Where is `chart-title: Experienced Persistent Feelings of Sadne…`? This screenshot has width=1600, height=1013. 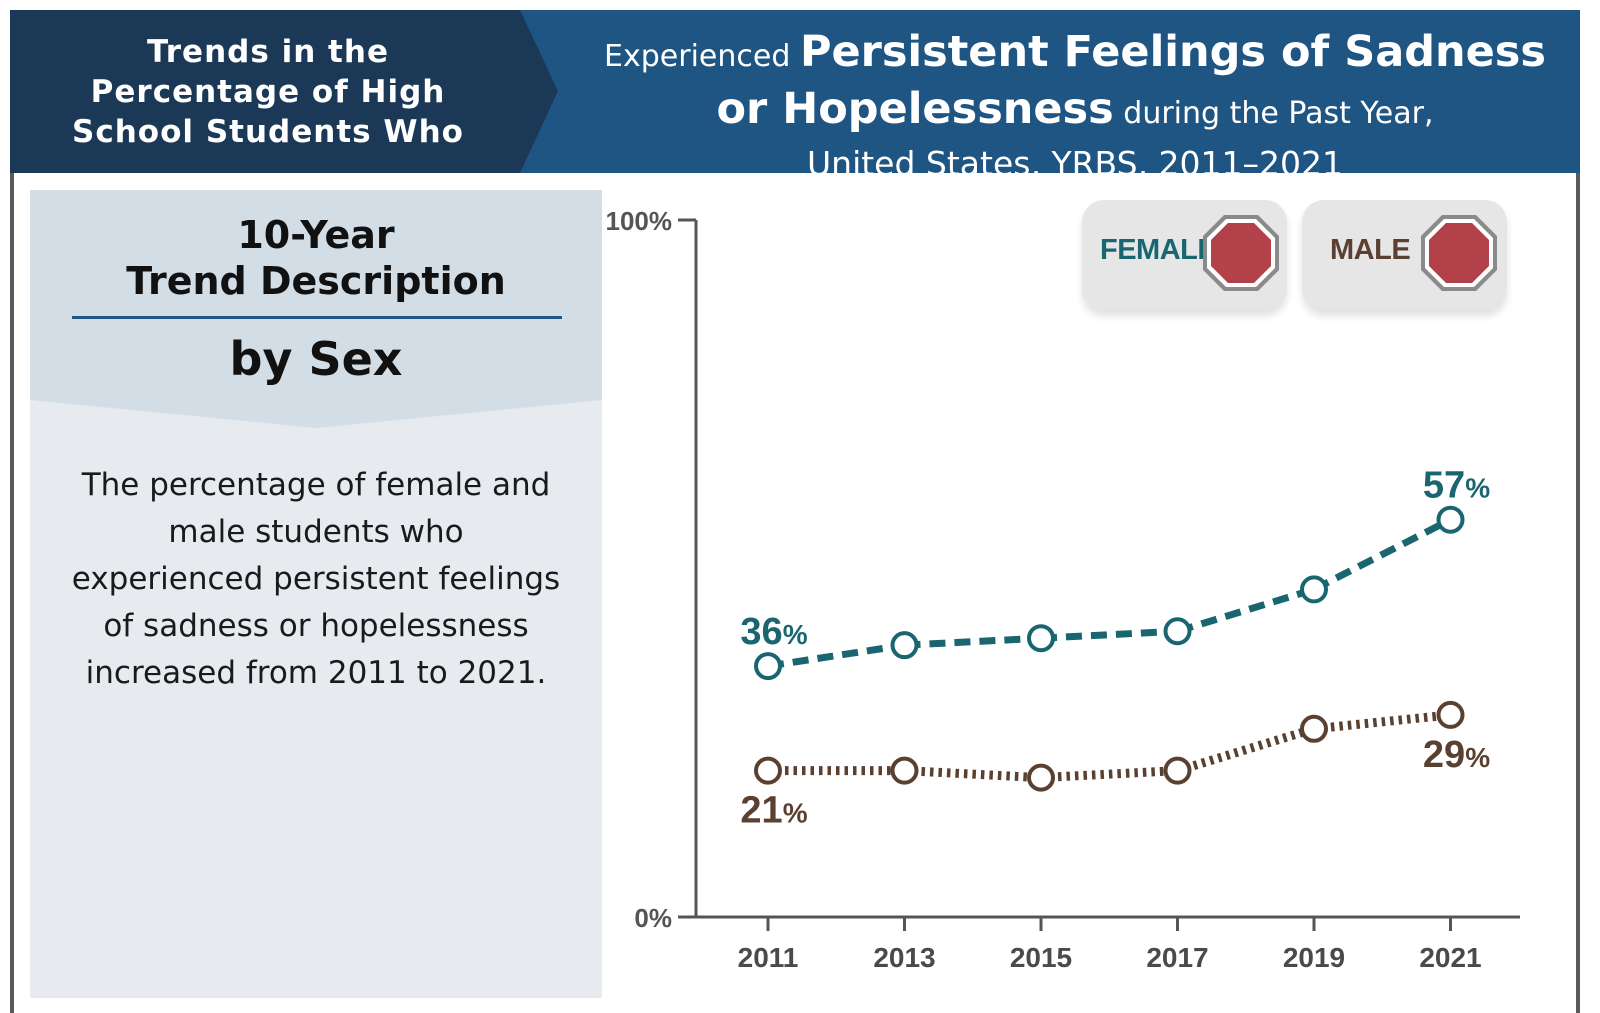 chart-title: Experienced Persistent Feelings of Sadne… is located at coordinates (1075, 107).